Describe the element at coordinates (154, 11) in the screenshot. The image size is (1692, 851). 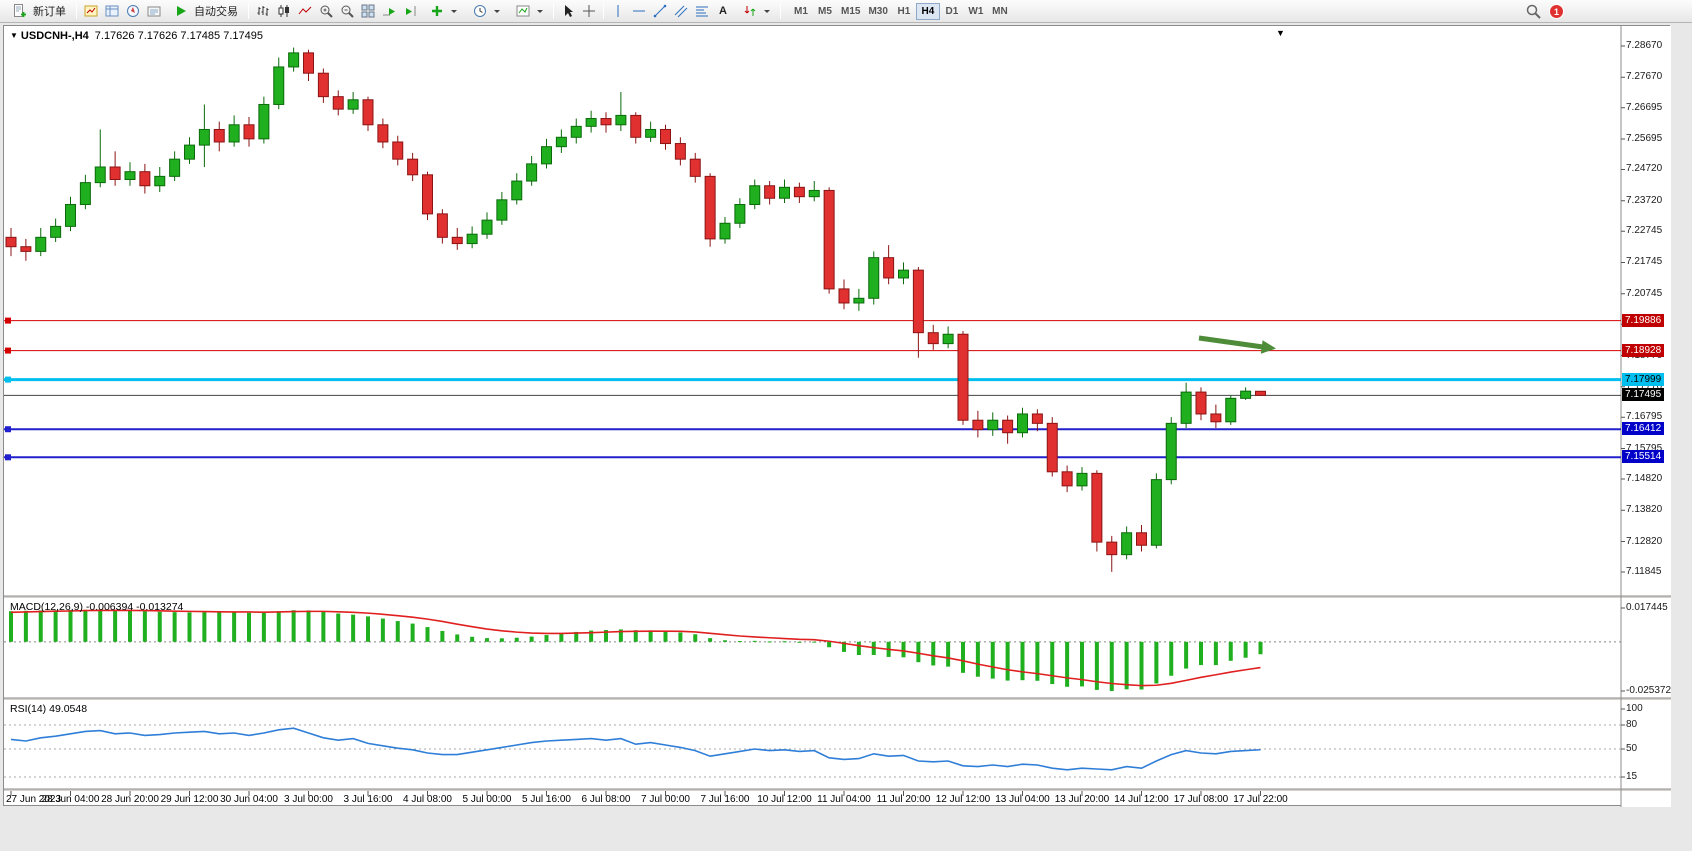
I see `terminal-icon` at that location.